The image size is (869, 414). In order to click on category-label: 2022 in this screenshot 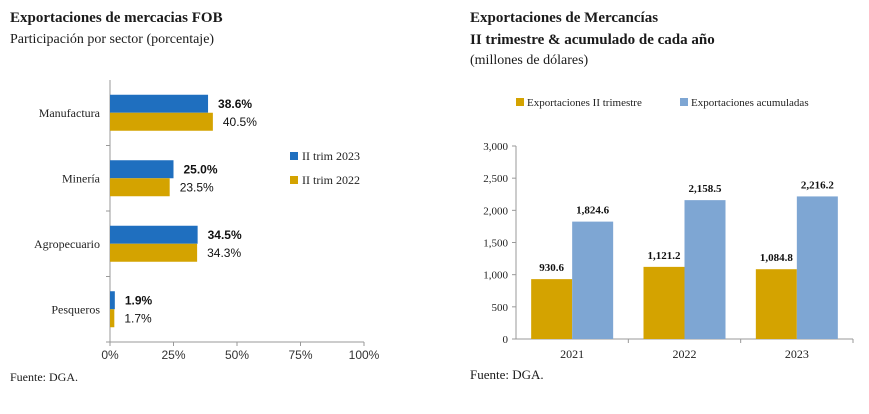, I will do `click(685, 354)`.